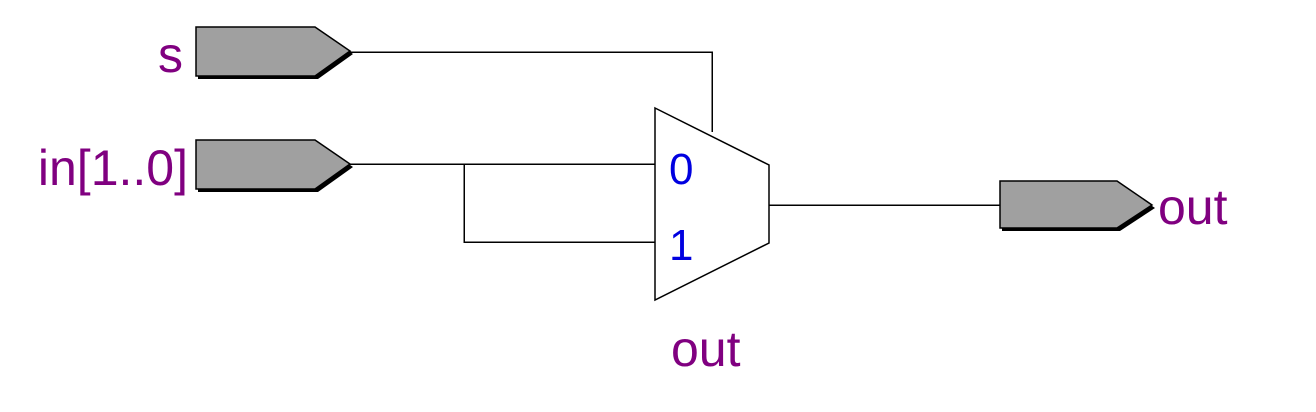 The height and width of the screenshot is (412, 1316). Describe the element at coordinates (681, 169) in the screenshot. I see `mux-input0-label: 0` at that location.